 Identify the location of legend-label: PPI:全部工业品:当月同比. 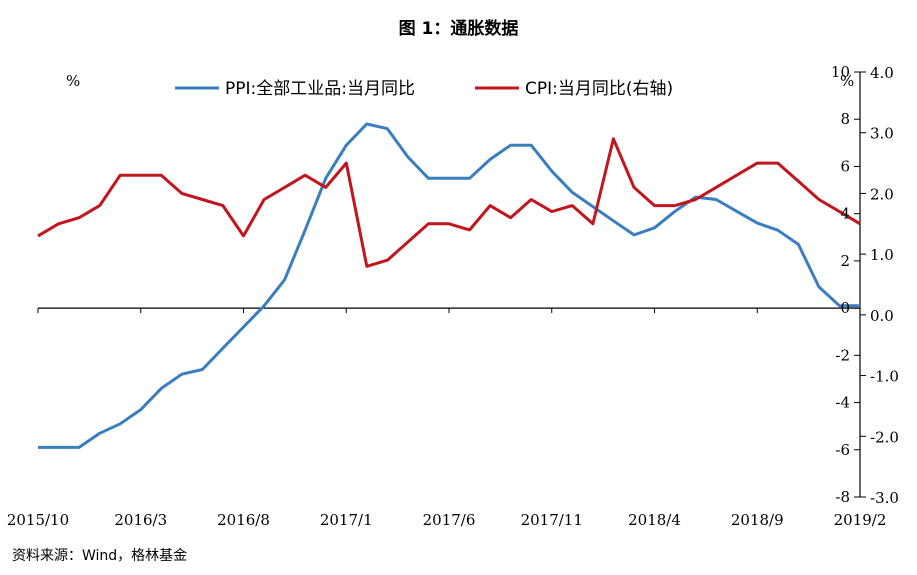
(320, 89).